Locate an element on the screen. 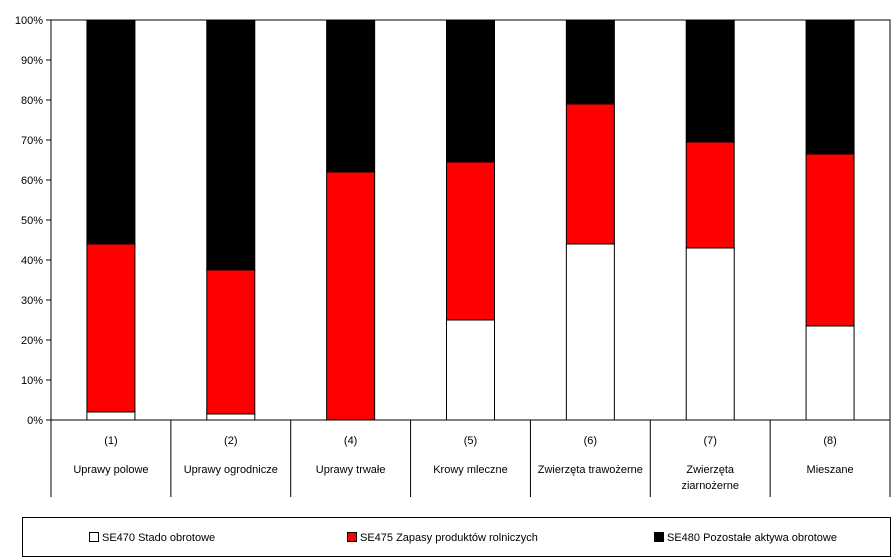 This screenshot has width=893, height=558. legend-label-se470: SE470 Stado obrotowe is located at coordinates (159, 538).